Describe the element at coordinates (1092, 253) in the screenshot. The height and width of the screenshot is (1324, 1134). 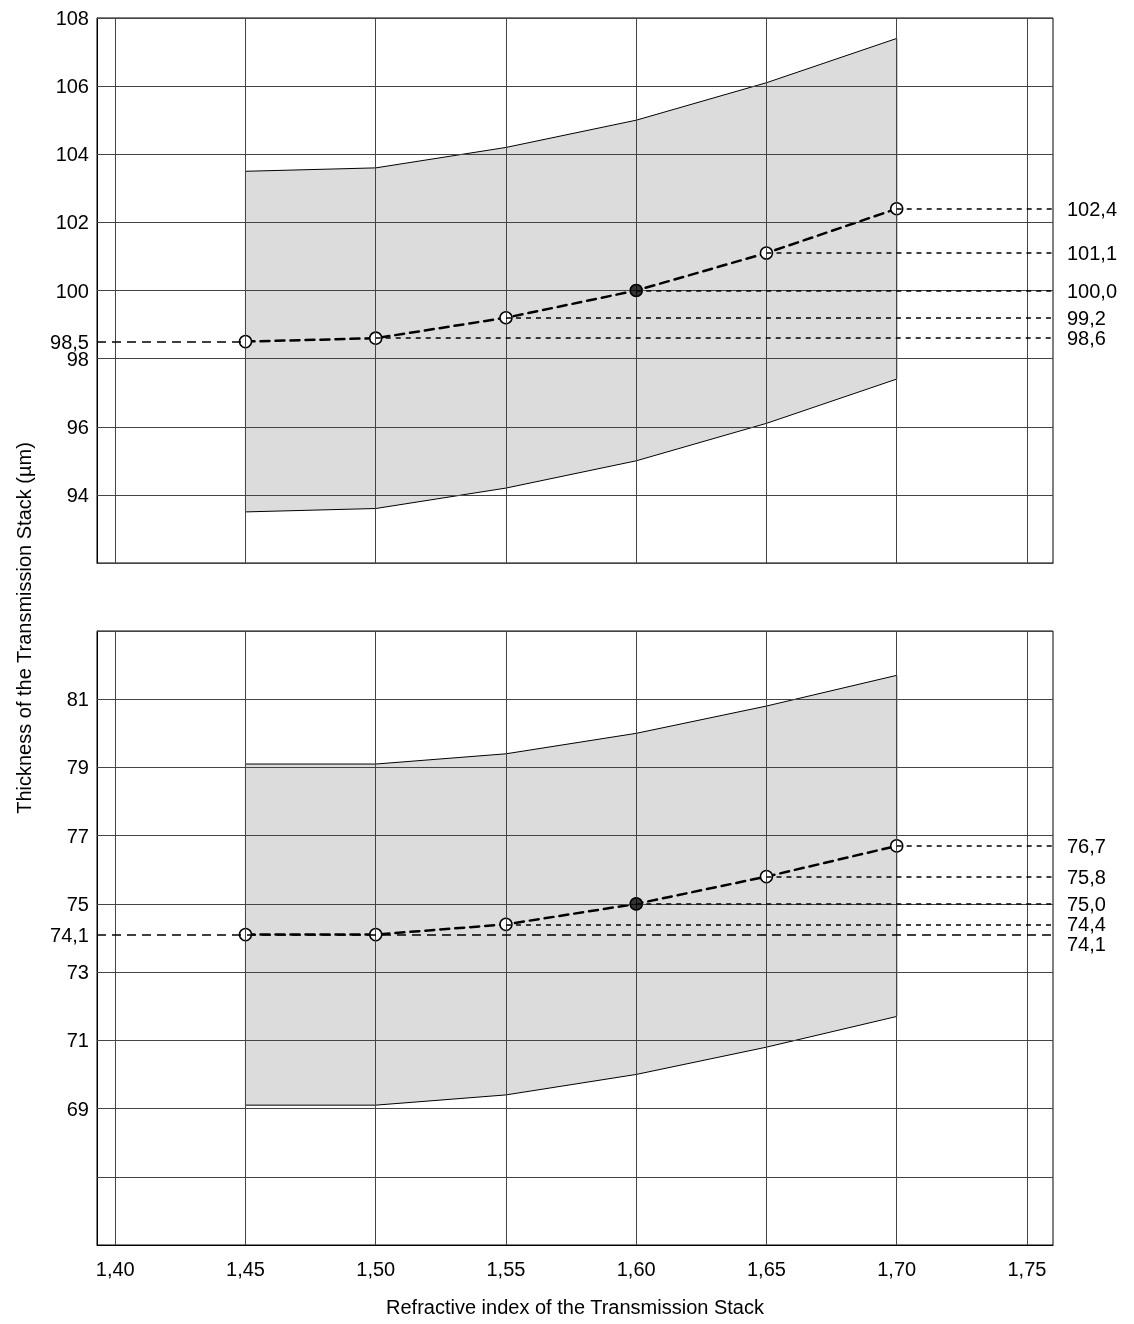
I see `data-label: 101,1` at that location.